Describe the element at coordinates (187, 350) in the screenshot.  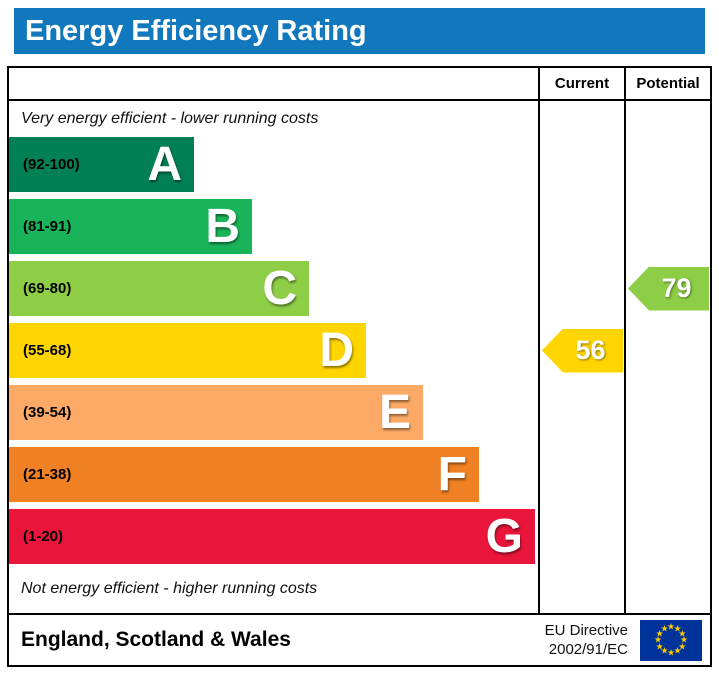
I see `band-bar-d: (55-68) D` at that location.